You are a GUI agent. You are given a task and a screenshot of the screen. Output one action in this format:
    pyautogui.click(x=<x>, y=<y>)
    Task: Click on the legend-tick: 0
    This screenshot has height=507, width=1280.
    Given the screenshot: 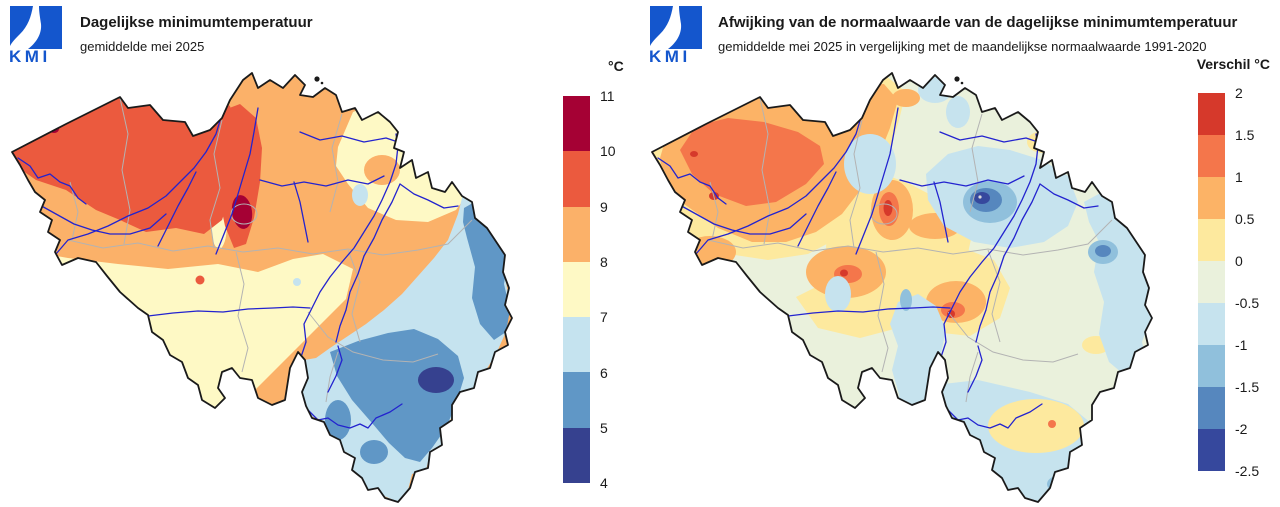 What is the action you would take?
    pyautogui.click(x=1239, y=261)
    